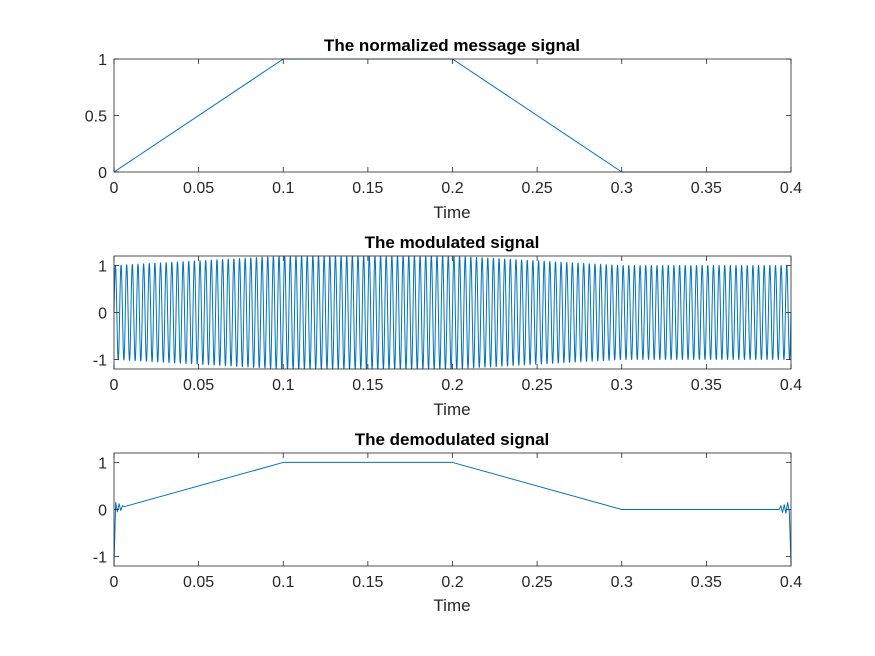 This screenshot has width=875, height=656. What do you see at coordinates (452, 439) in the screenshot?
I see `subplot-title: The demodulated signal` at bounding box center [452, 439].